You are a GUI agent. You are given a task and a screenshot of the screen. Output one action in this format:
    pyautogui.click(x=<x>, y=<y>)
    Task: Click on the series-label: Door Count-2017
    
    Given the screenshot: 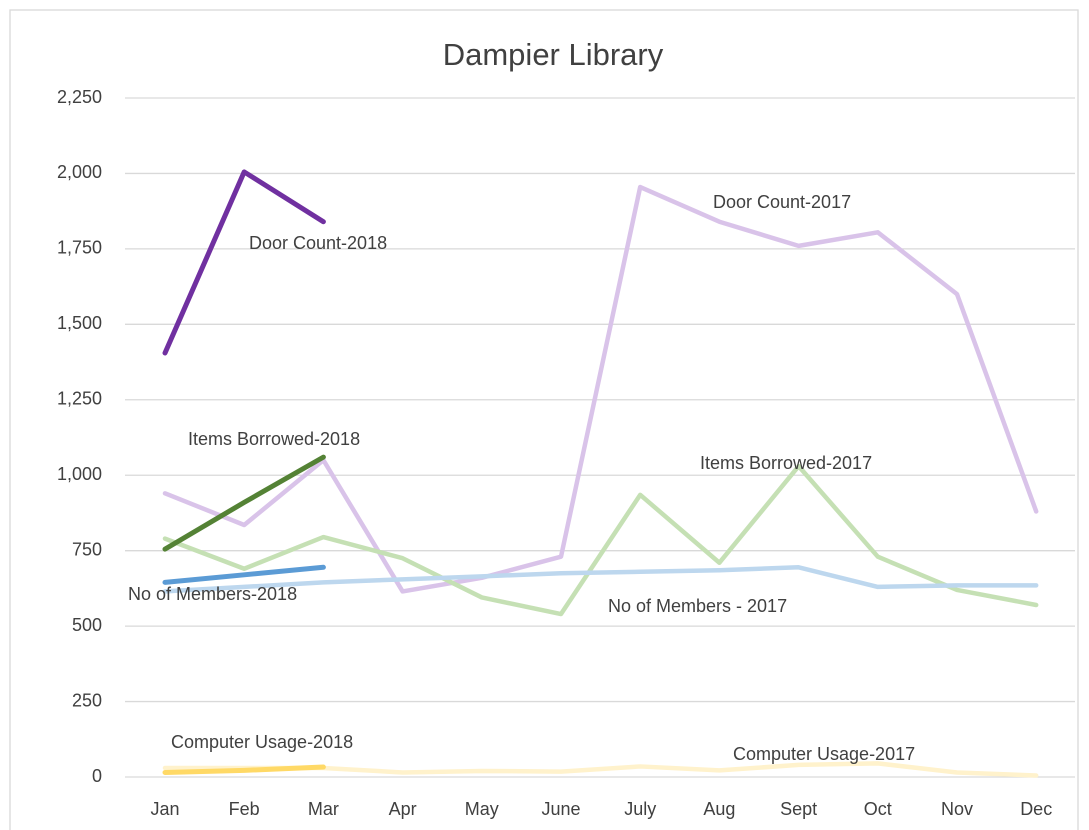 What is the action you would take?
    pyautogui.click(x=782, y=202)
    